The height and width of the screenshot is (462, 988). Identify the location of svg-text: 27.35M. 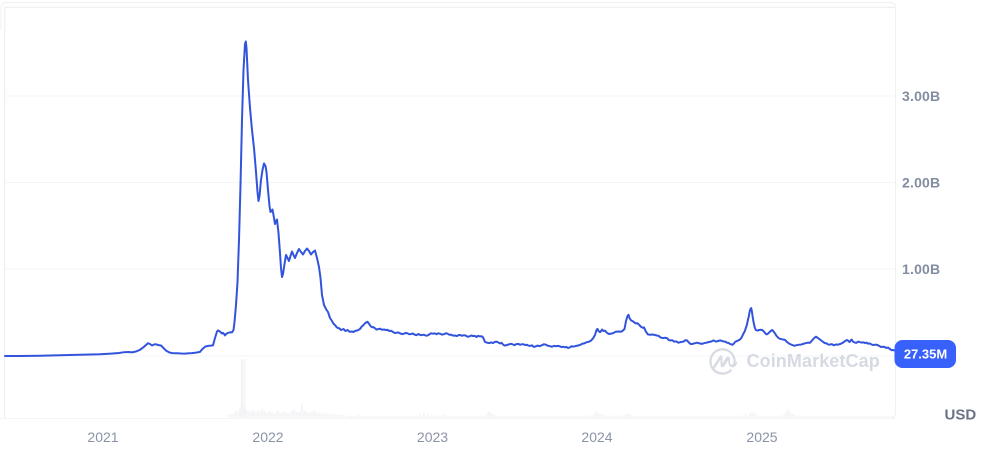
(925, 354).